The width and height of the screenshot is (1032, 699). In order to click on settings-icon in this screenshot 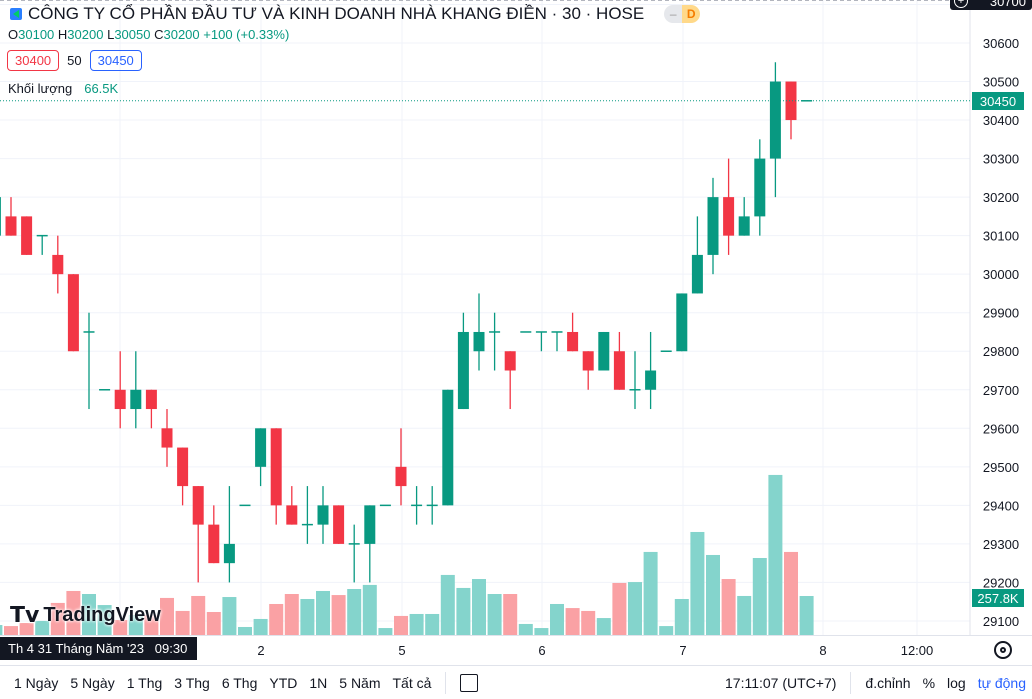, I will do `click(1003, 650)`.